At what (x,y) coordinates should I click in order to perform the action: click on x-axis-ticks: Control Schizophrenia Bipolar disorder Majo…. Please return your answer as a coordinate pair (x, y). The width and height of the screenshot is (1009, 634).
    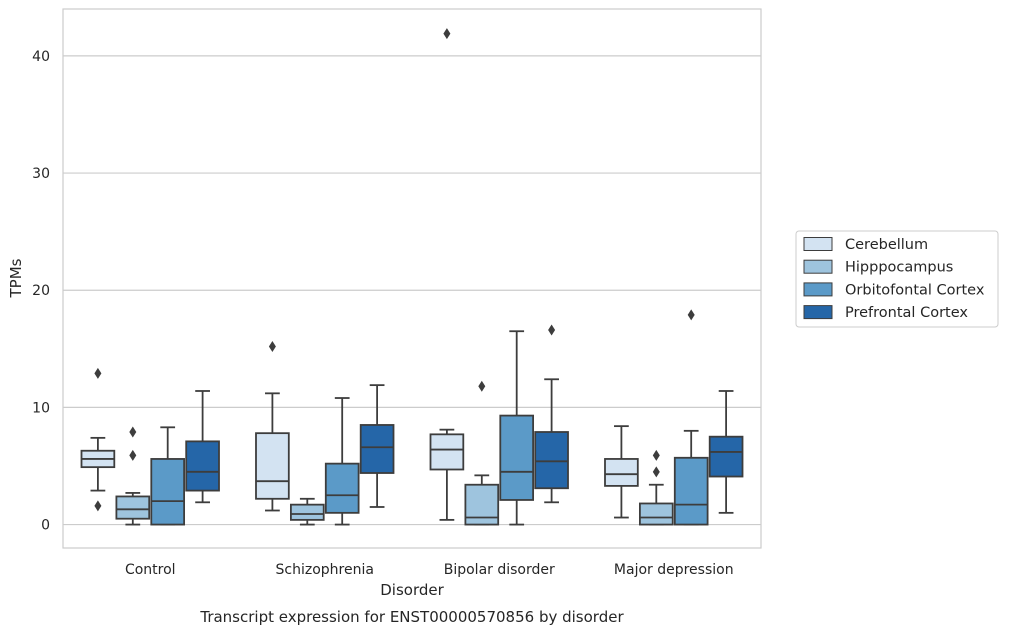
    Looking at the image, I should click on (429, 570).